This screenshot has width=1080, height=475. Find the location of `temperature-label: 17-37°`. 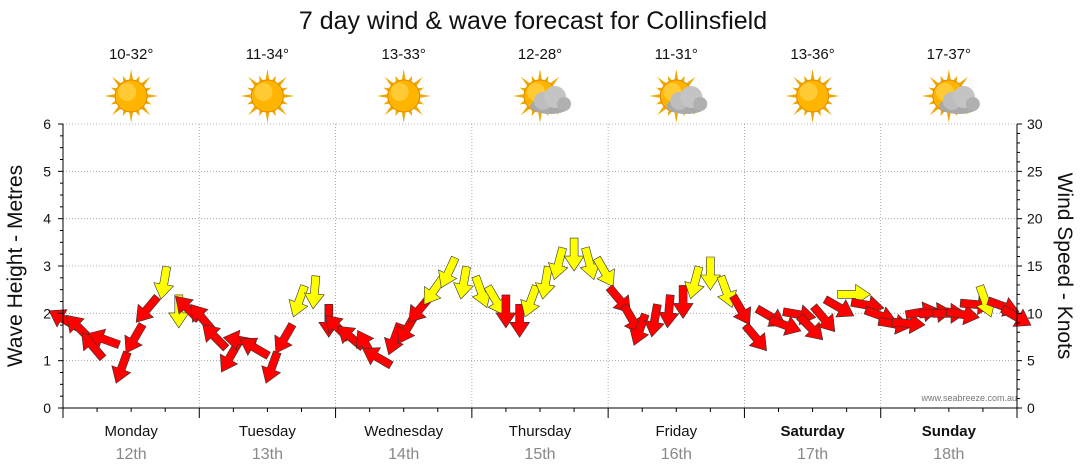

temperature-label: 17-37° is located at coordinates (949, 54).